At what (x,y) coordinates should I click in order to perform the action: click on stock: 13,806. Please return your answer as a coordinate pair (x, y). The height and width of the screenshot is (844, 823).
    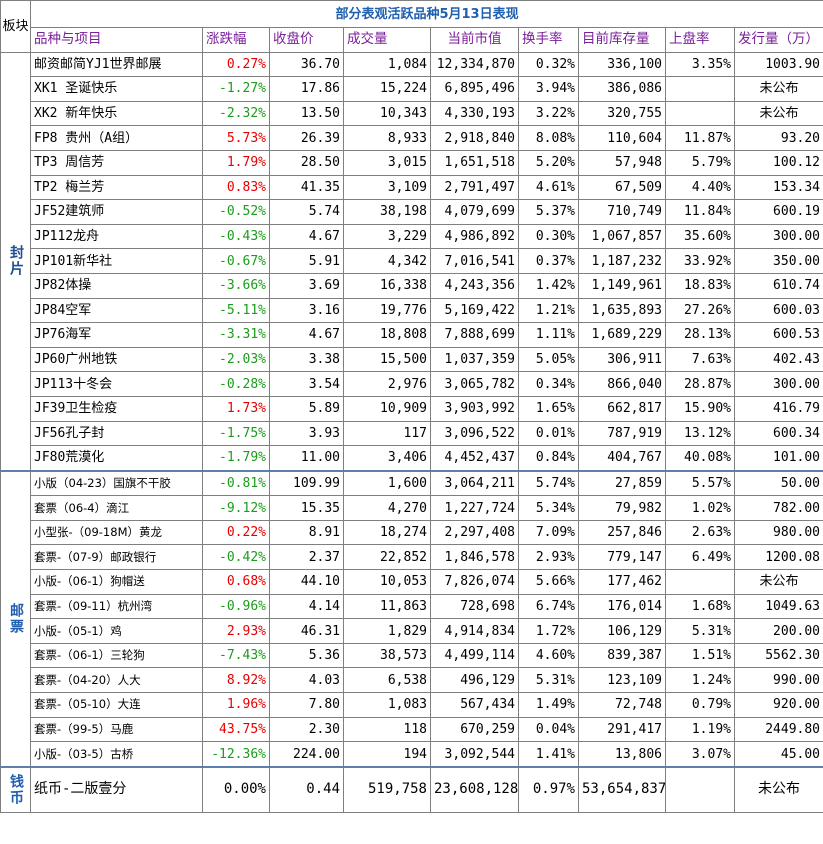
    Looking at the image, I should click on (622, 754).